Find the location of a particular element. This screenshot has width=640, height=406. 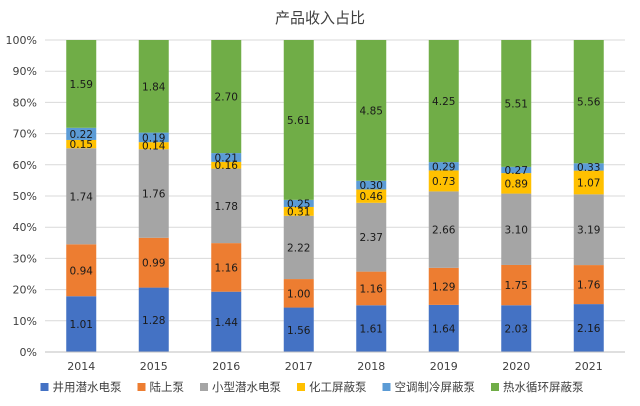

data-label: 0.94 is located at coordinates (82, 271).